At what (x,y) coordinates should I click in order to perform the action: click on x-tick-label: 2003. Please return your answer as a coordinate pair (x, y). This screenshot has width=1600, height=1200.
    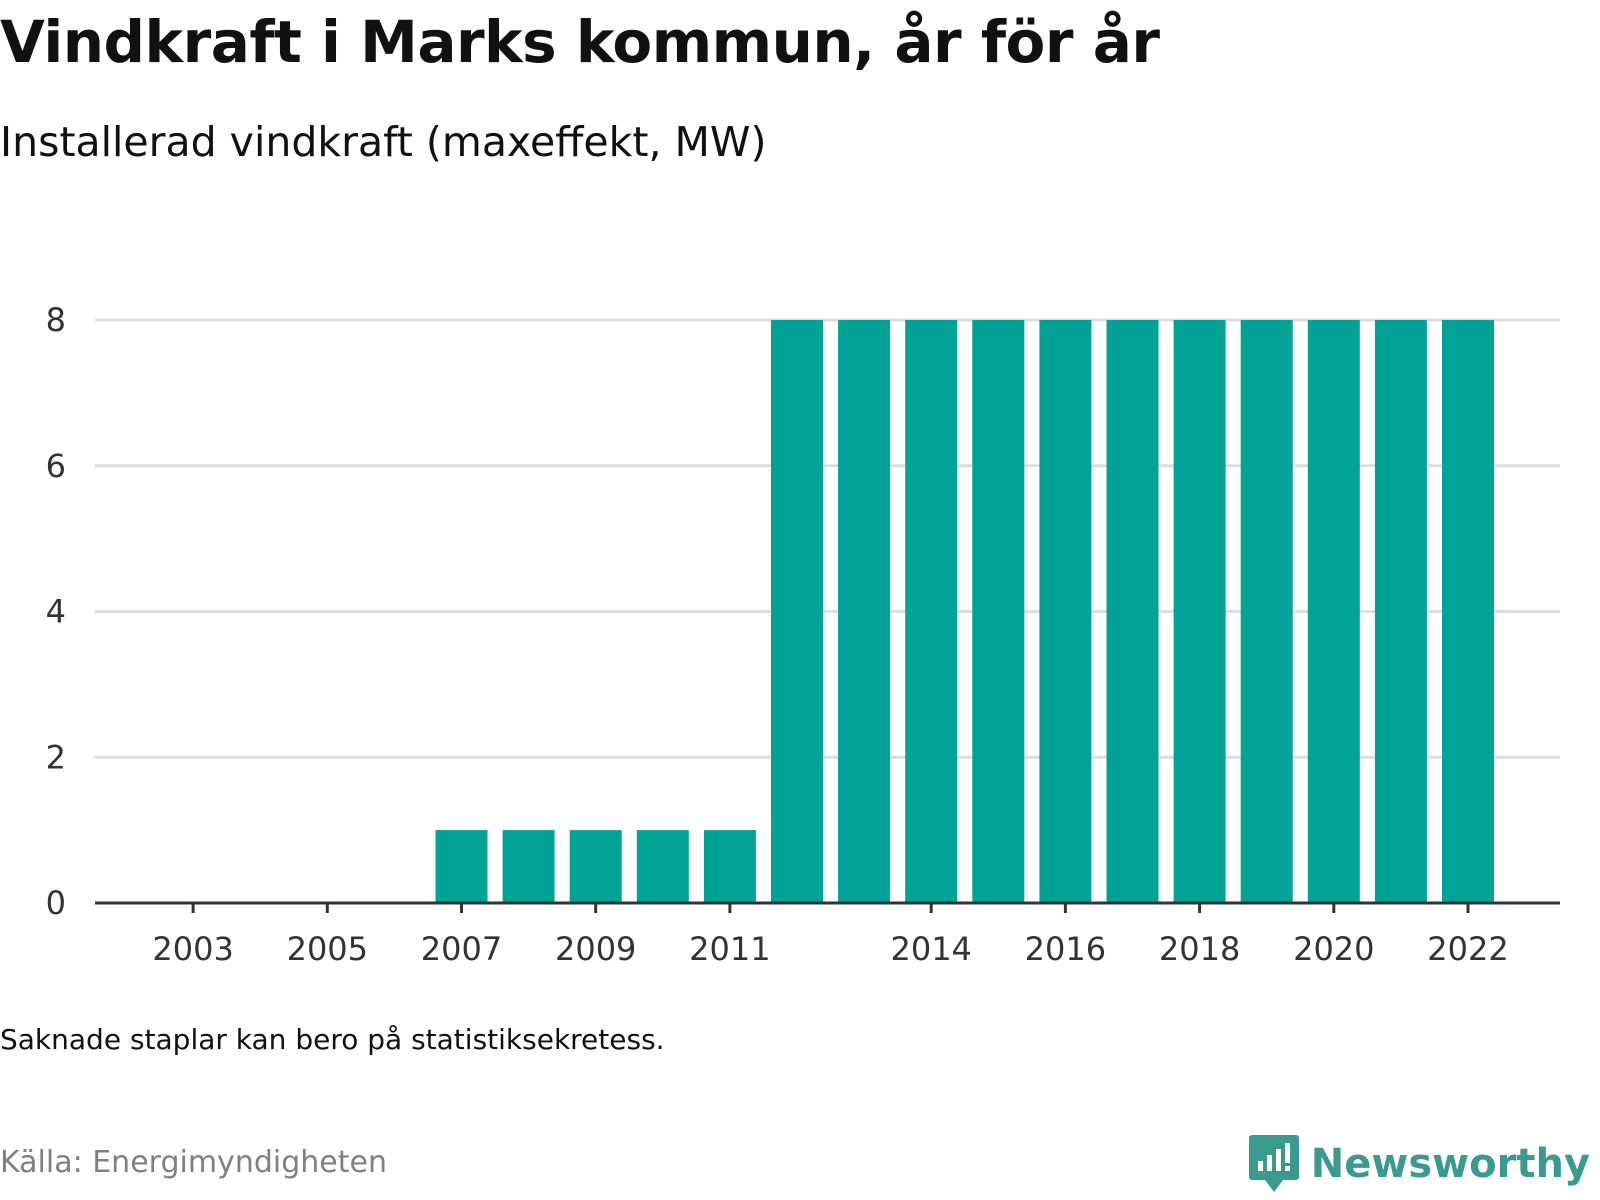
    Looking at the image, I should click on (192, 949).